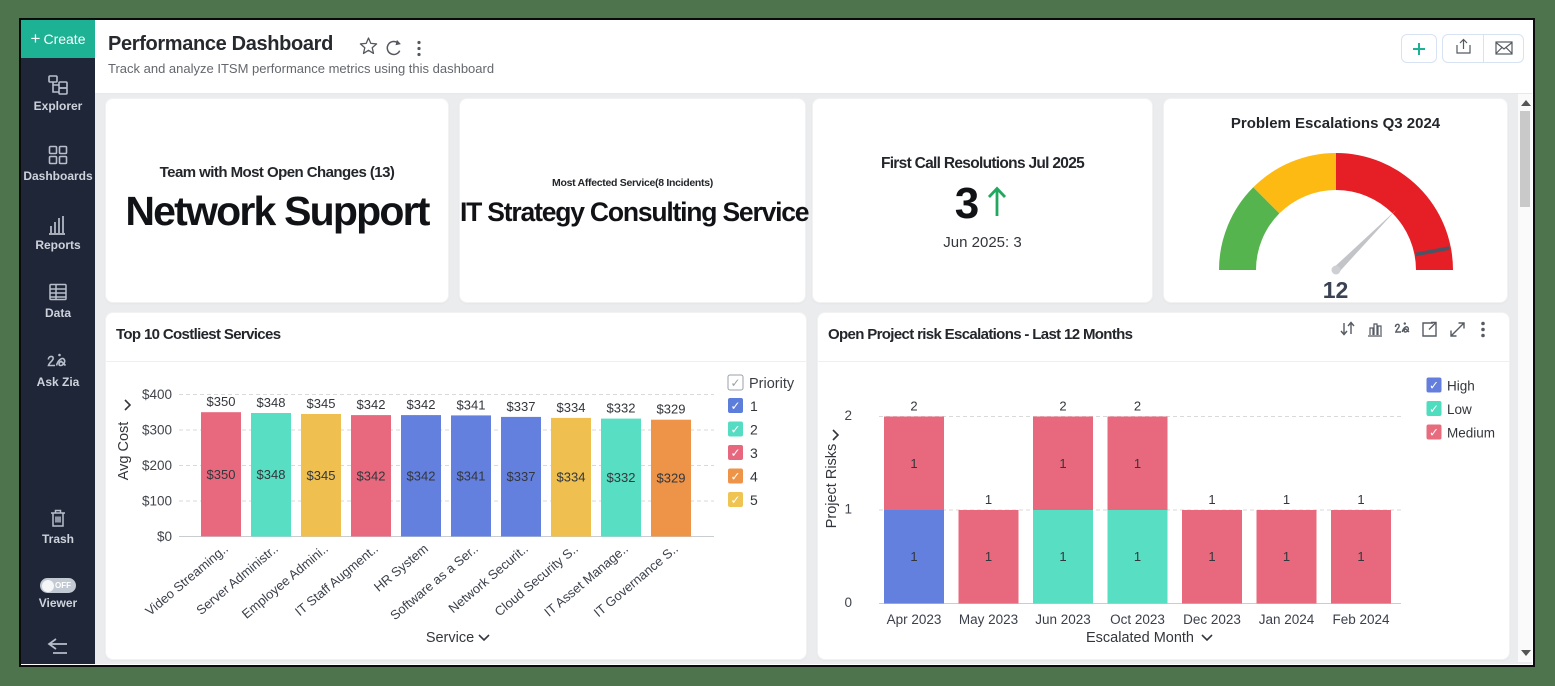 The height and width of the screenshot is (686, 1555). What do you see at coordinates (1137, 619) in the screenshot?
I see `svg-text: Oct 2023` at bounding box center [1137, 619].